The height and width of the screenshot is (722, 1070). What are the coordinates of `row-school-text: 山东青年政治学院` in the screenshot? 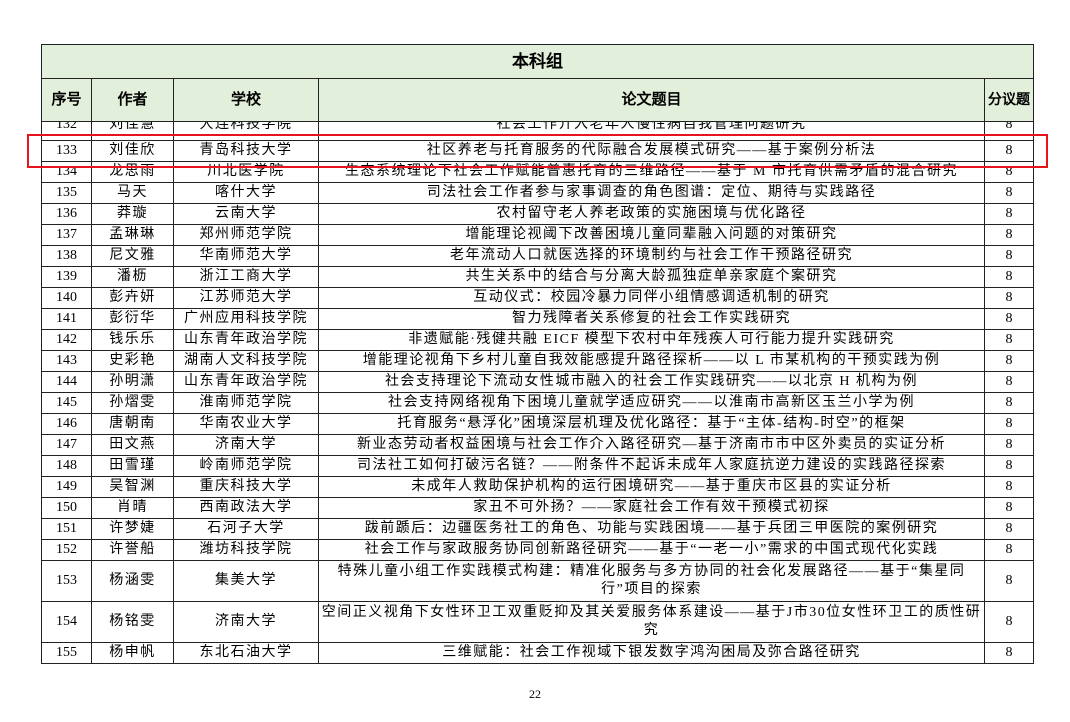 It's located at (246, 381).